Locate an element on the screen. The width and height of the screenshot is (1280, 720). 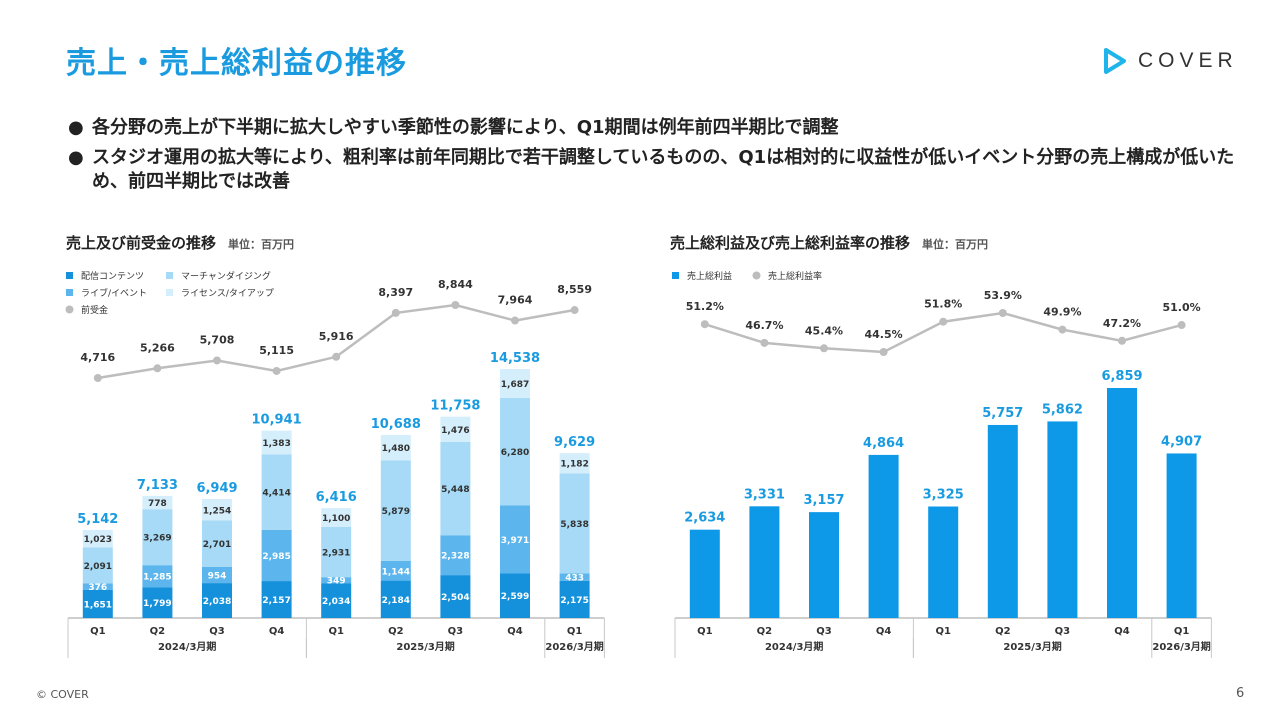
page-title: 売上・売上総利益の推移 is located at coordinates (236, 63).